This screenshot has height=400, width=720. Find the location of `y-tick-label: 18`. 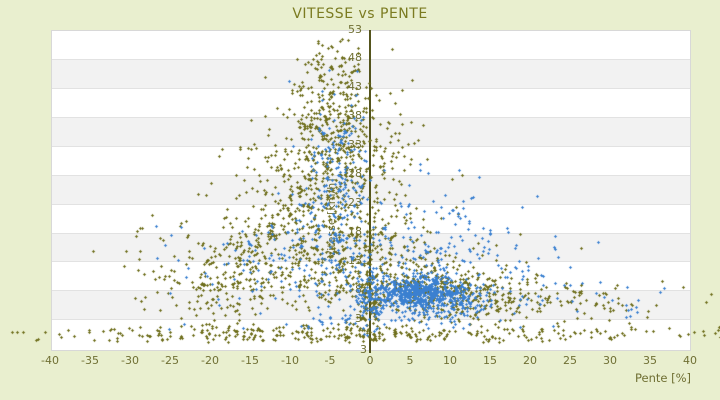

y-tick-label: 18 is located at coordinates (355, 231).